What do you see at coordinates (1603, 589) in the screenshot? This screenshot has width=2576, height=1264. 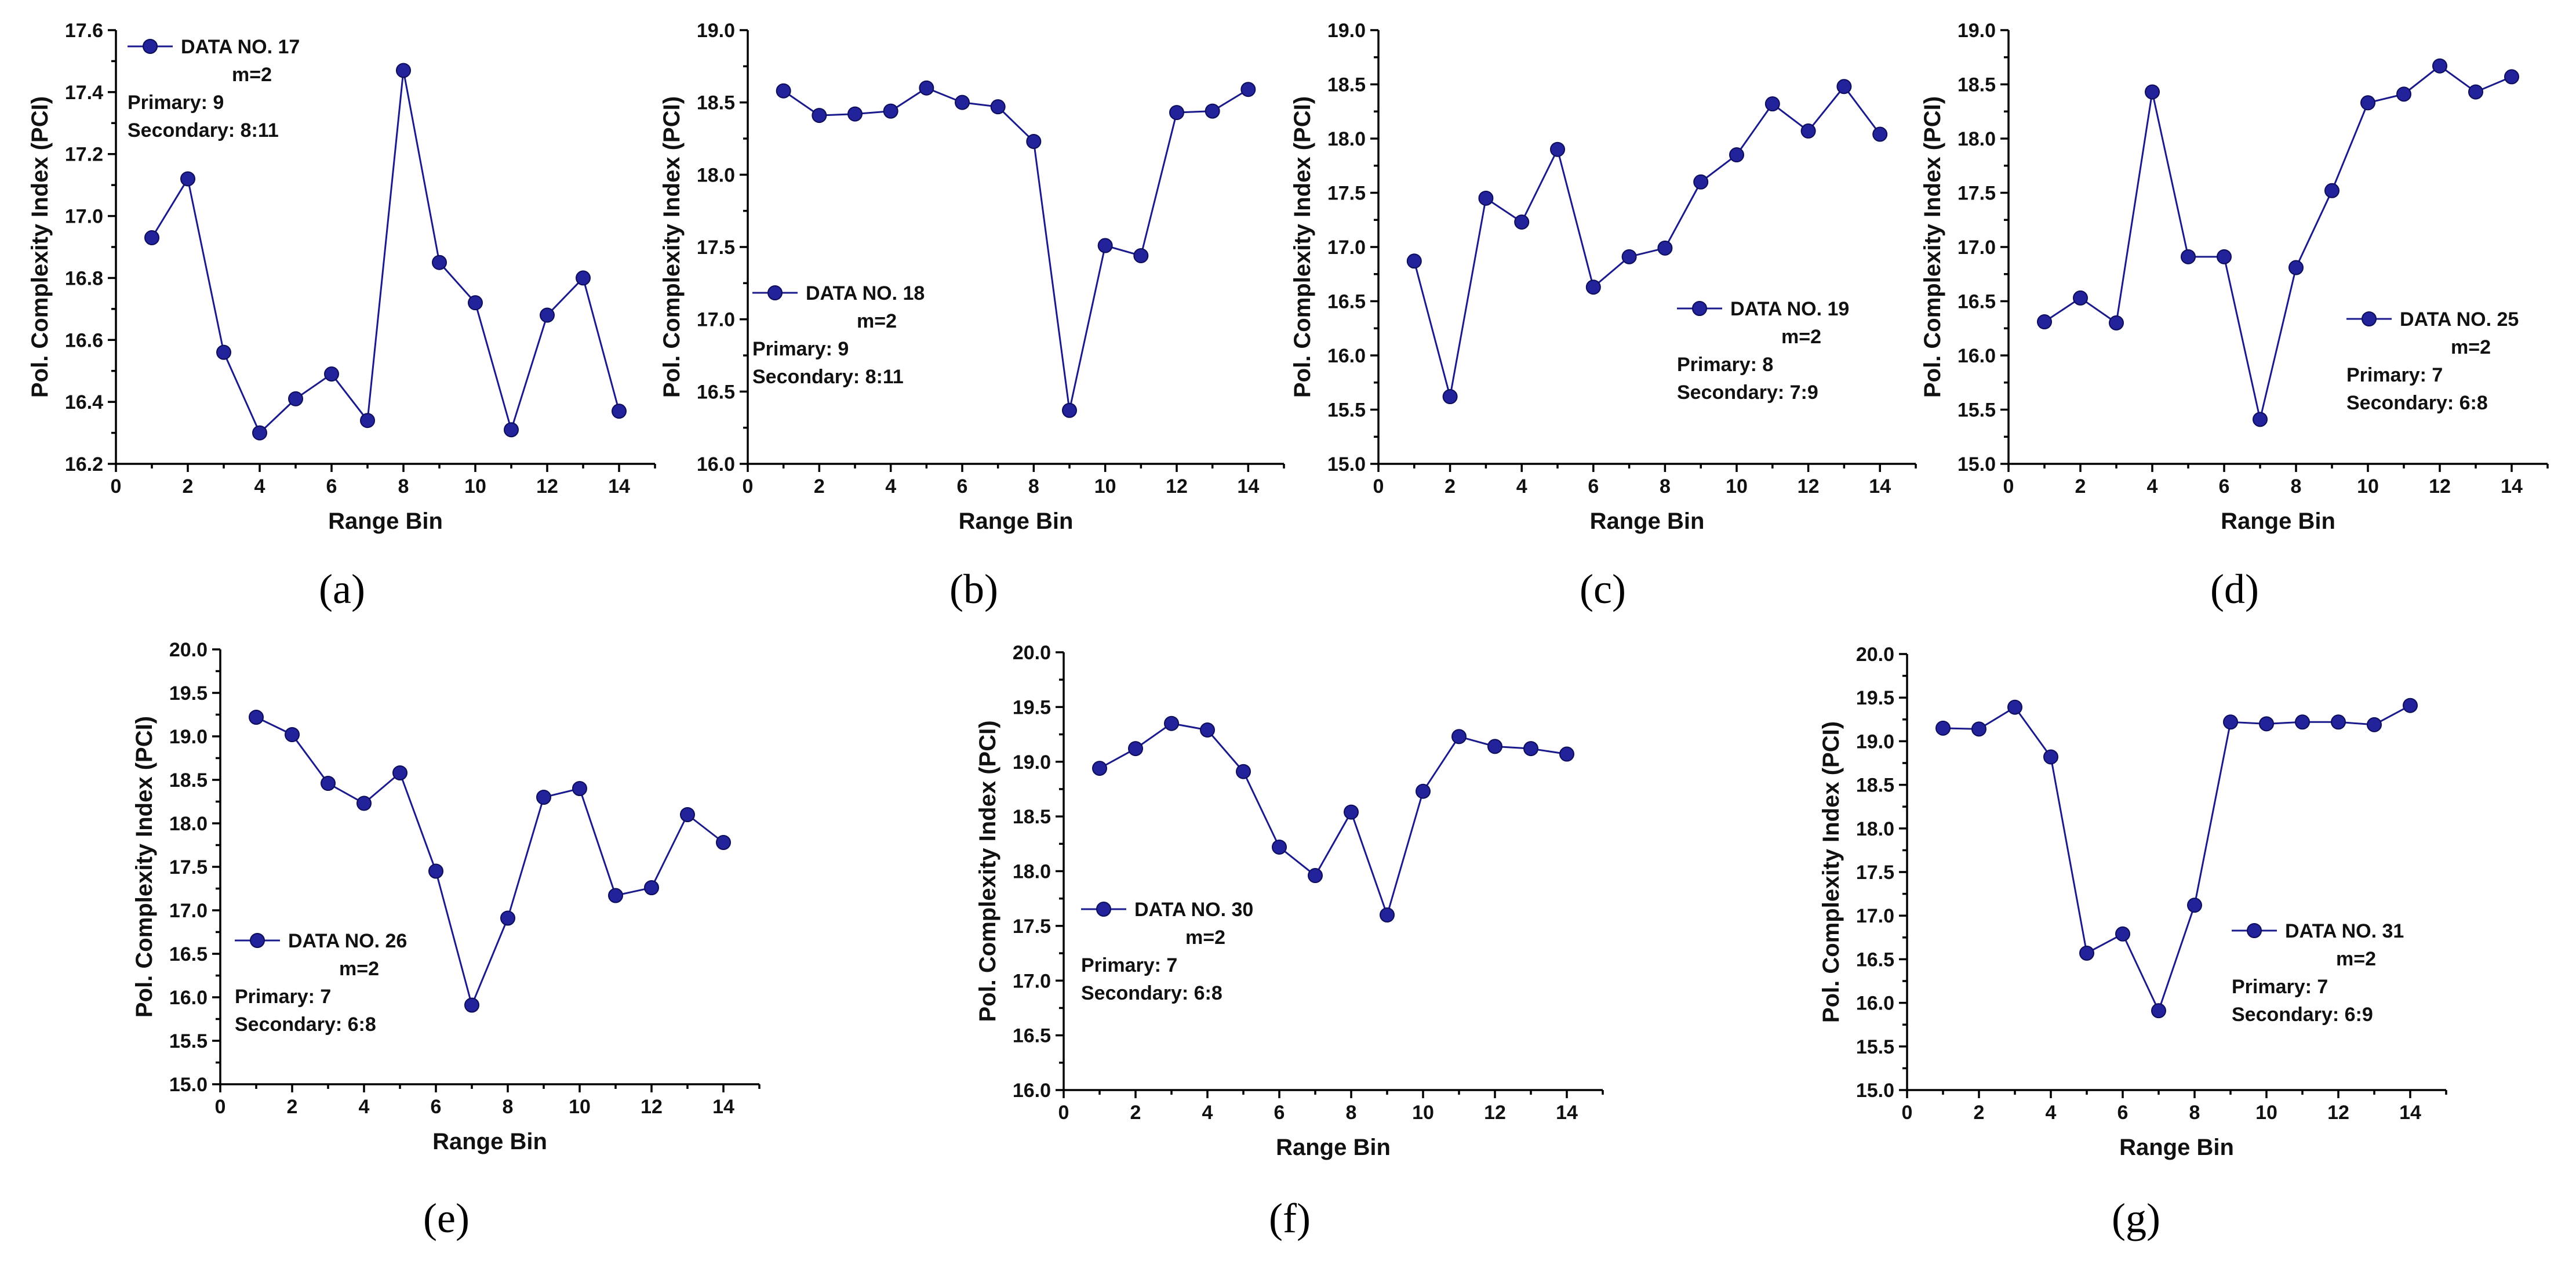 I see `panel-label: (c)` at bounding box center [1603, 589].